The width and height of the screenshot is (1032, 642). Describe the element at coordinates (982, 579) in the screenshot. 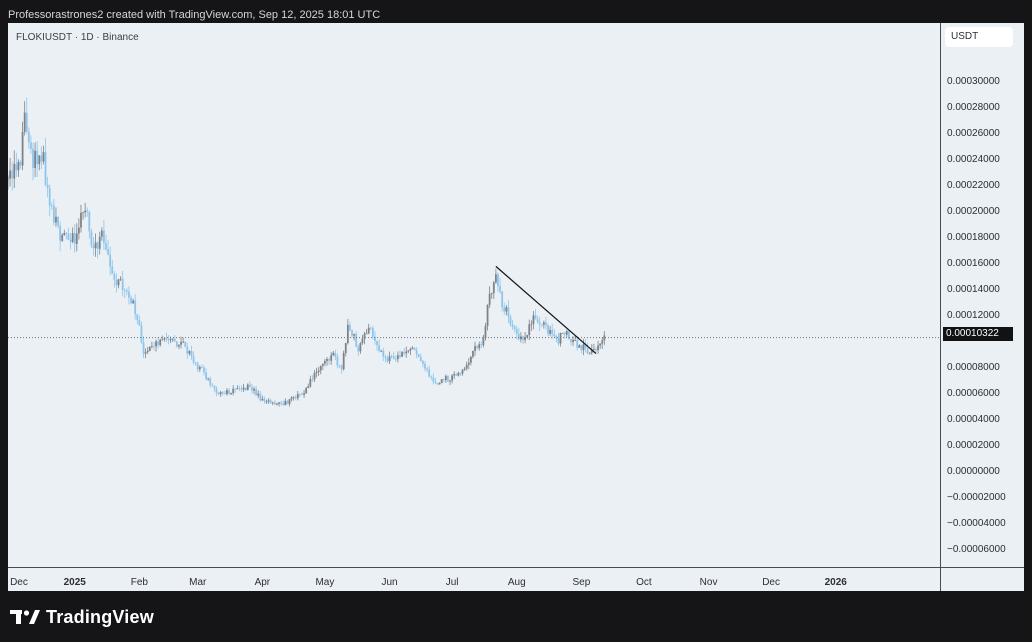

I see `axis-corner` at that location.